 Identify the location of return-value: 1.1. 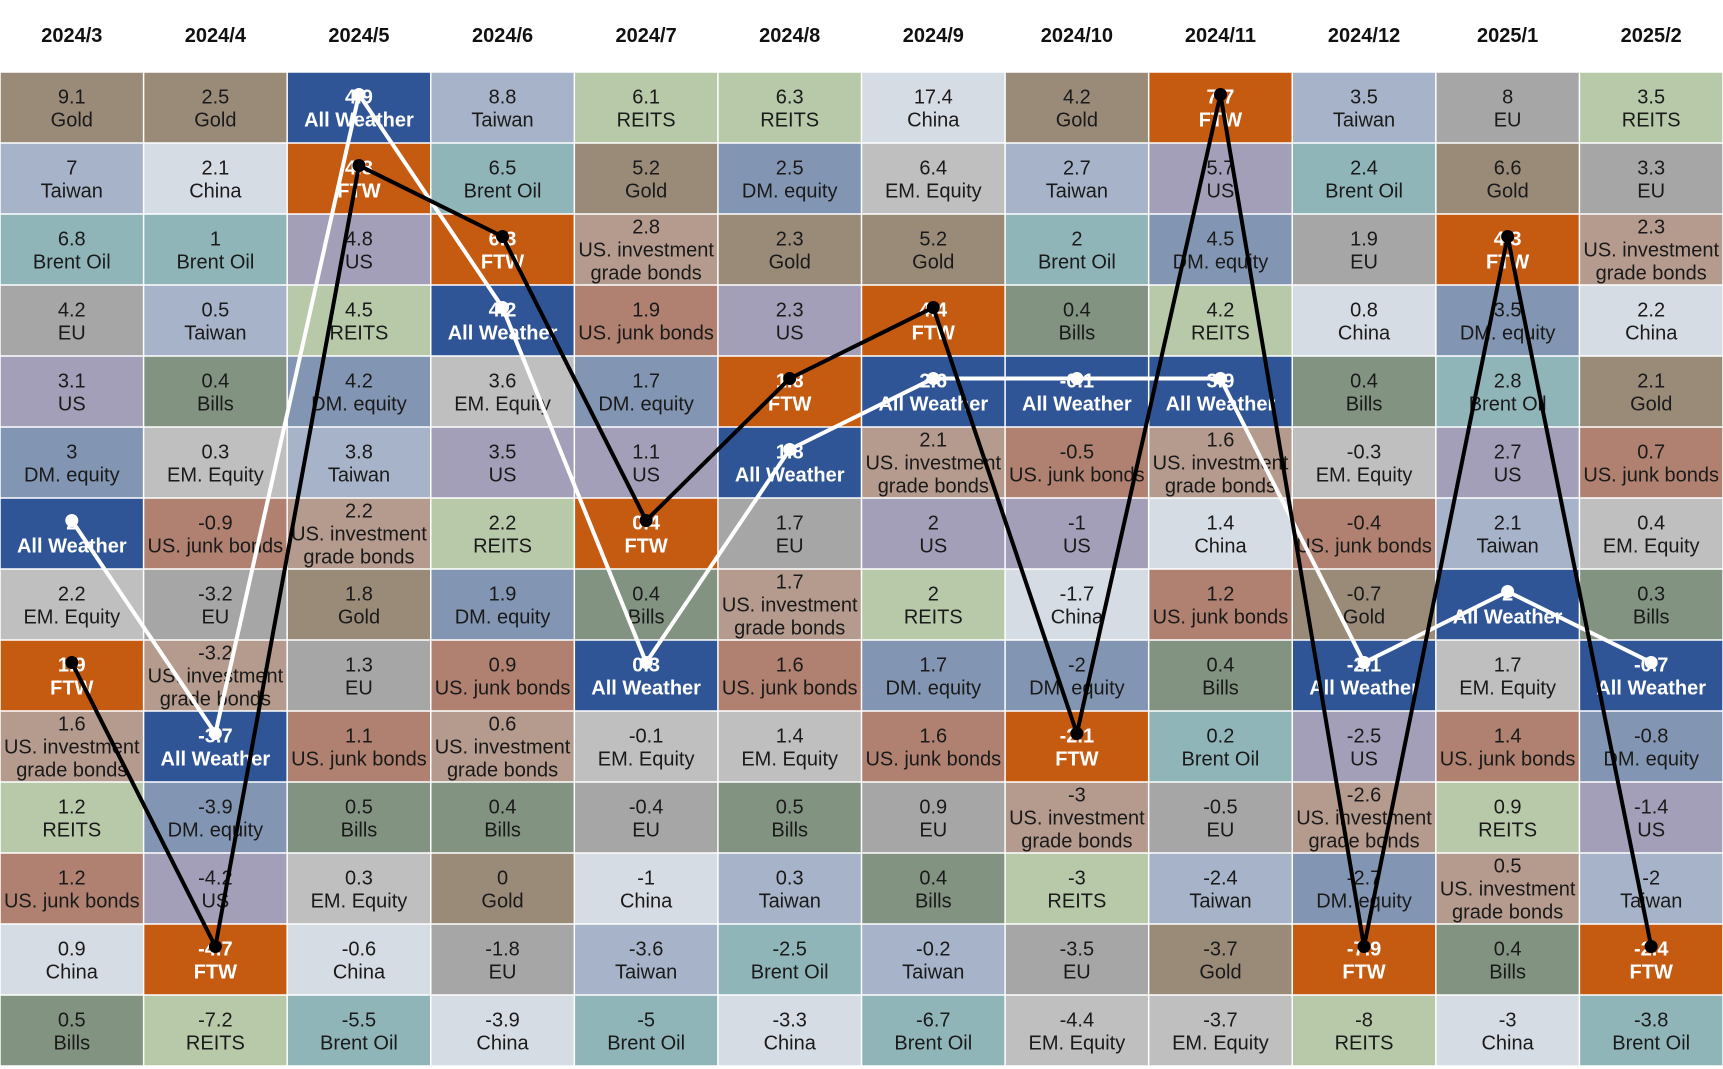
(359, 737).